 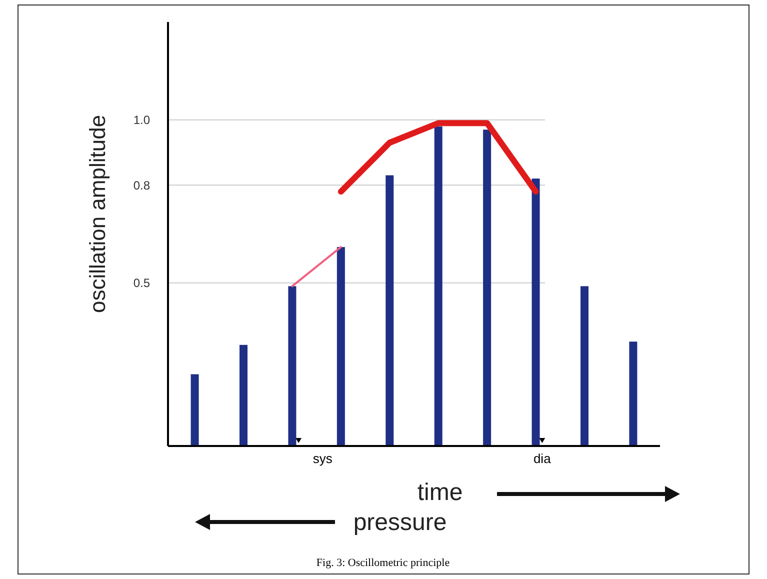 What do you see at coordinates (322, 458) in the screenshot?
I see `text: sys` at bounding box center [322, 458].